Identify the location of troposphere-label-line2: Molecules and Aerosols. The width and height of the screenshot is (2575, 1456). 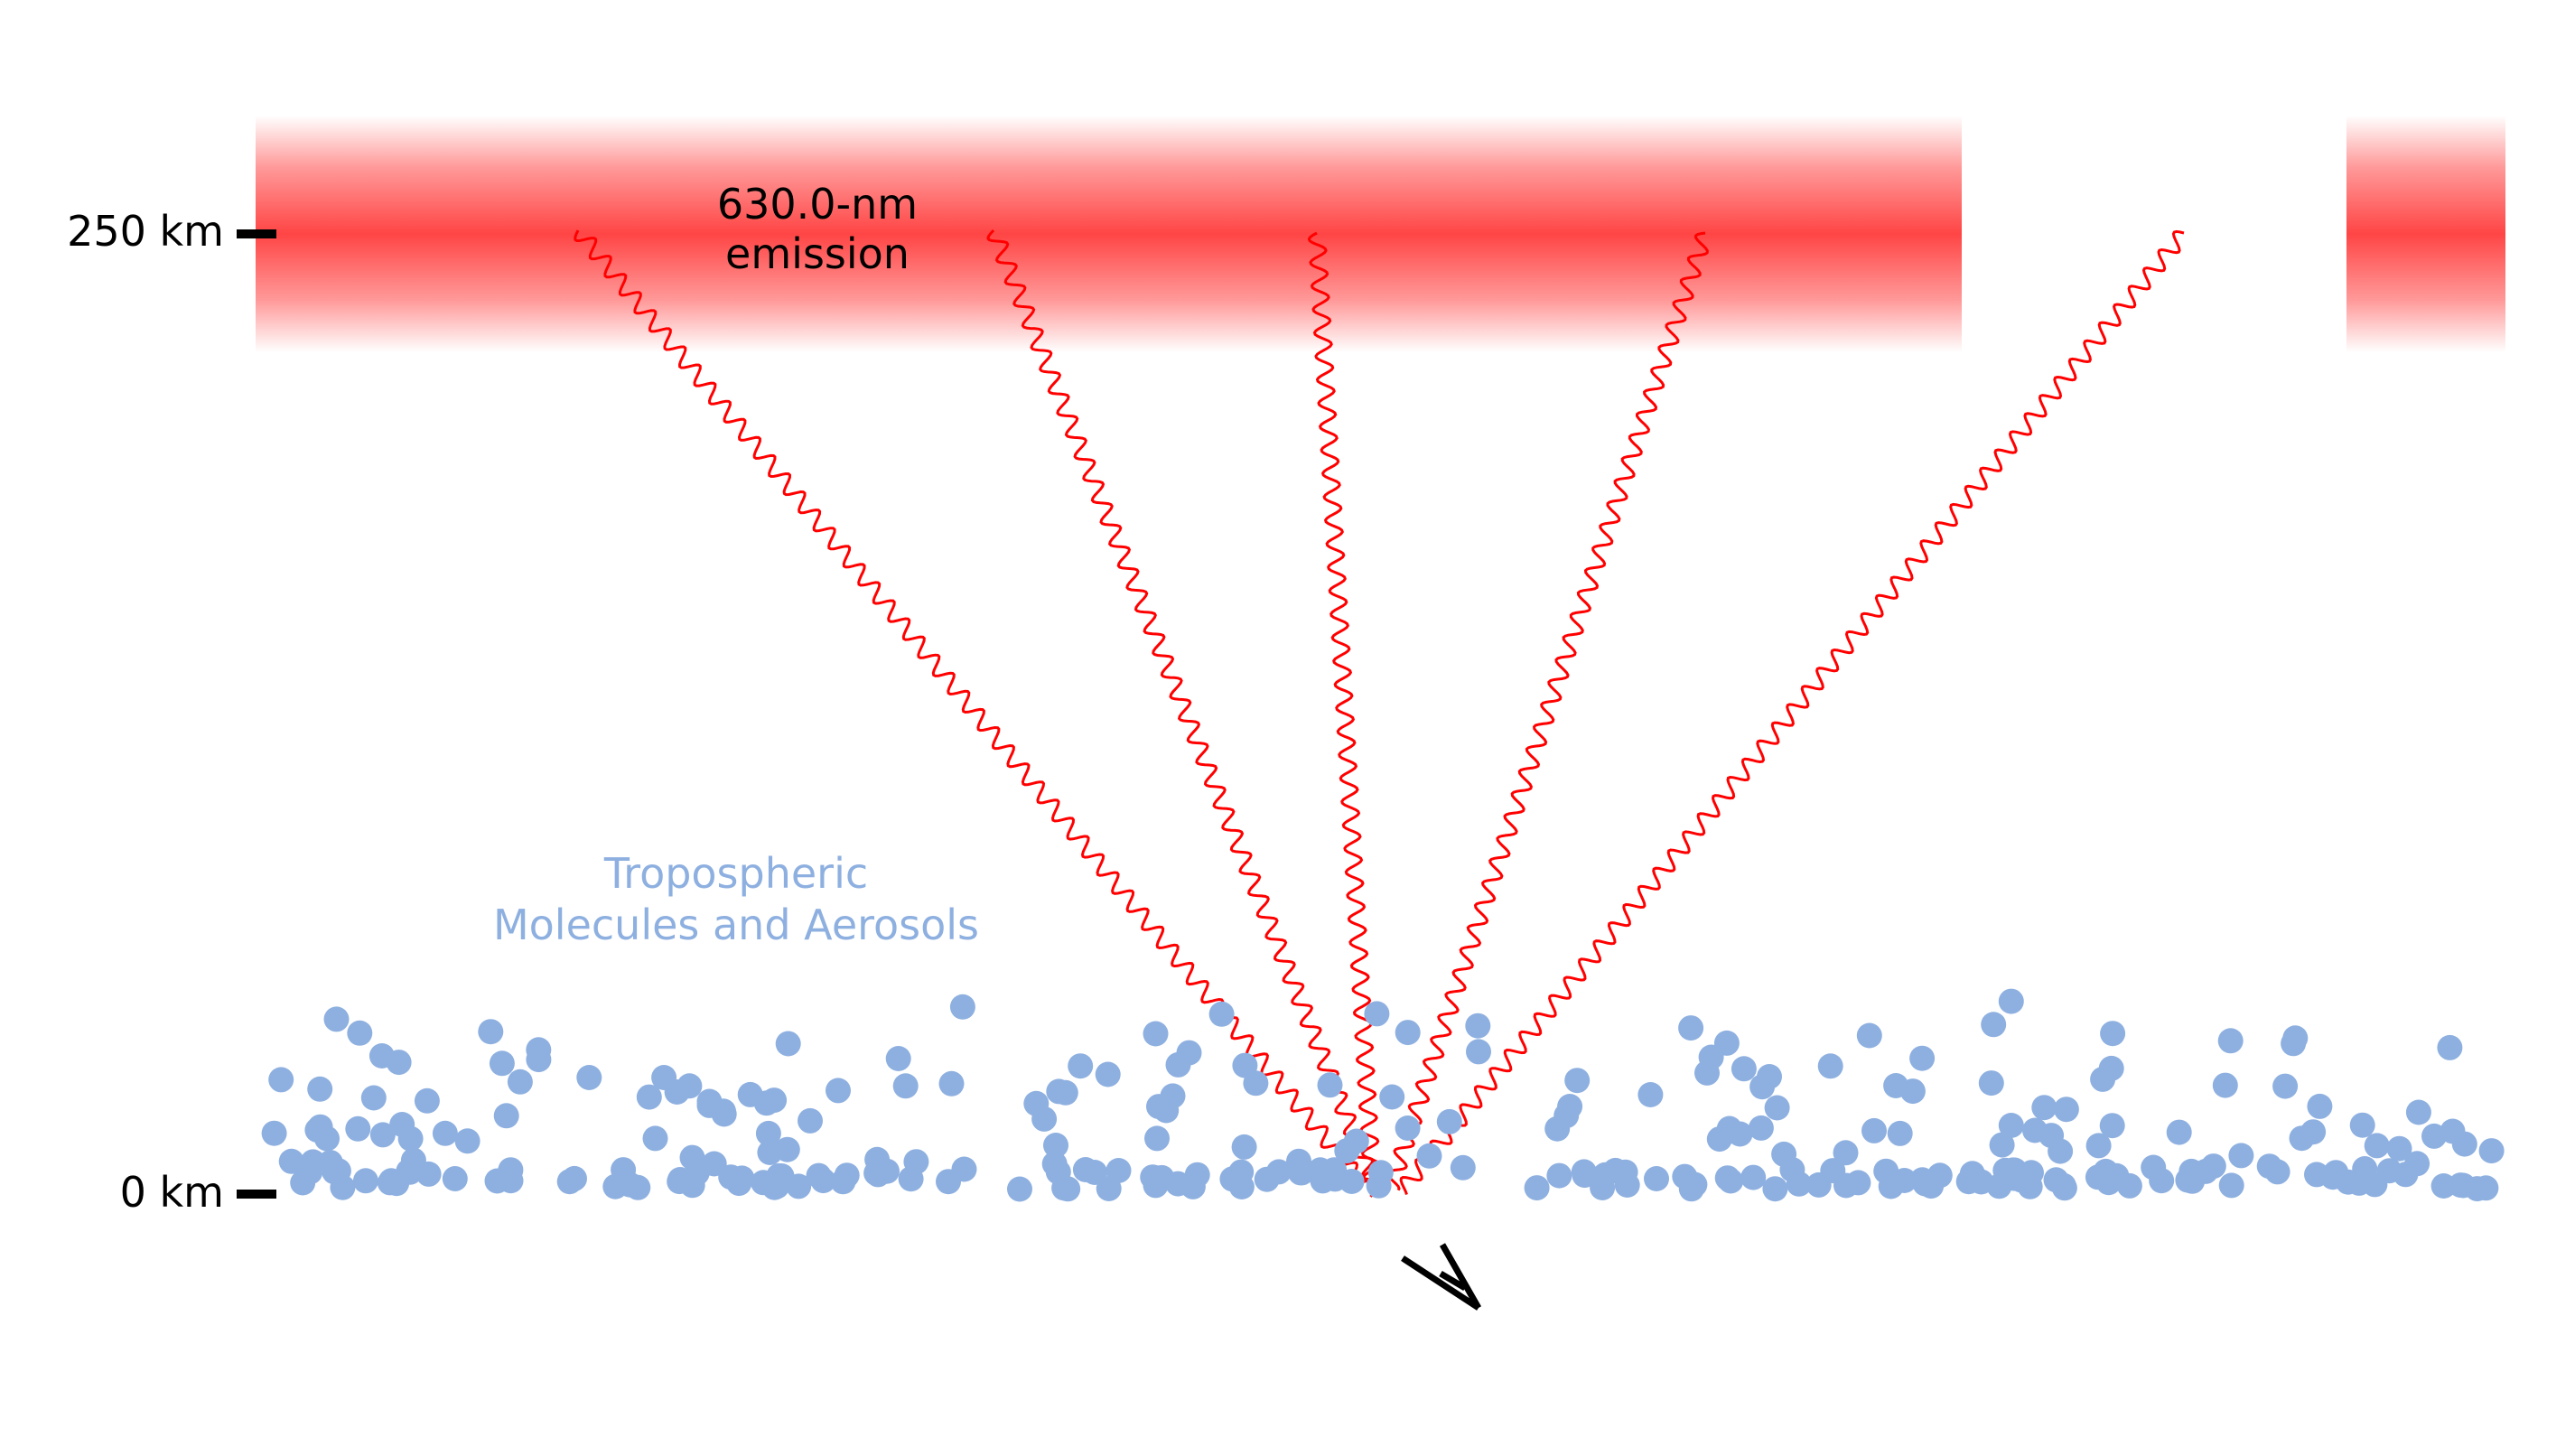
(736, 925).